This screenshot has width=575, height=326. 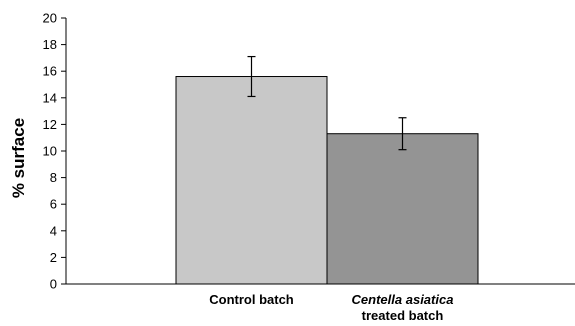 I want to click on y-axis-title: % surface, so click(x=18, y=158).